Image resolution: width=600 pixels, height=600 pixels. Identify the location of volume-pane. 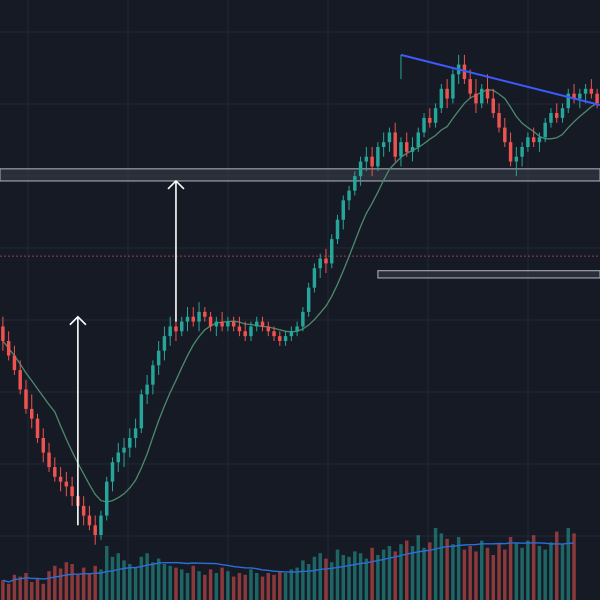
(288, 564).